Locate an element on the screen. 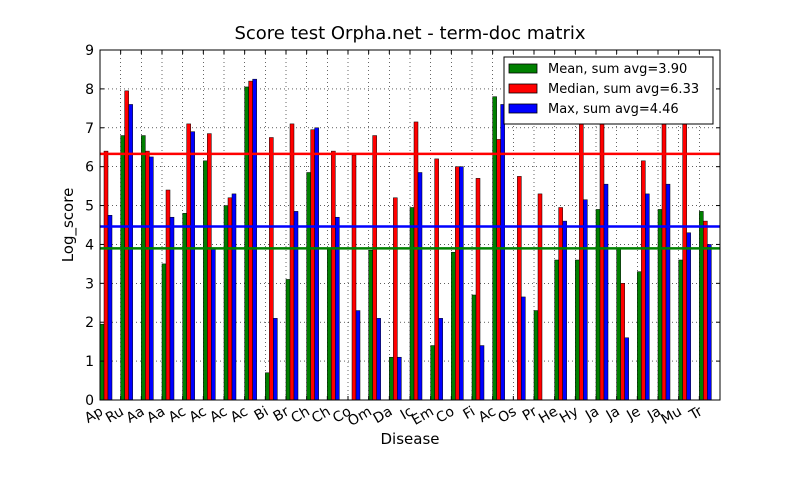  x-tick-label: Os is located at coordinates (507, 415).